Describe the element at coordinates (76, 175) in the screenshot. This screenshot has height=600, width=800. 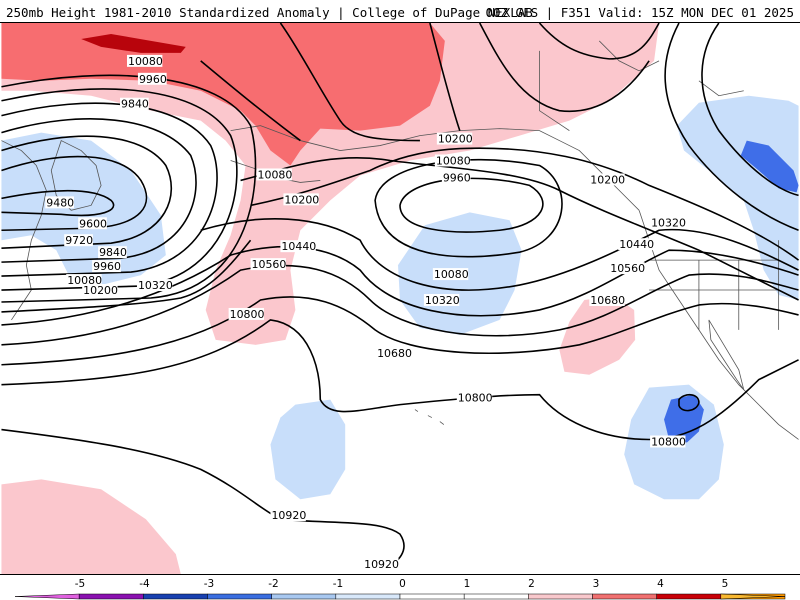
I see `kamchatka-coastline` at that location.